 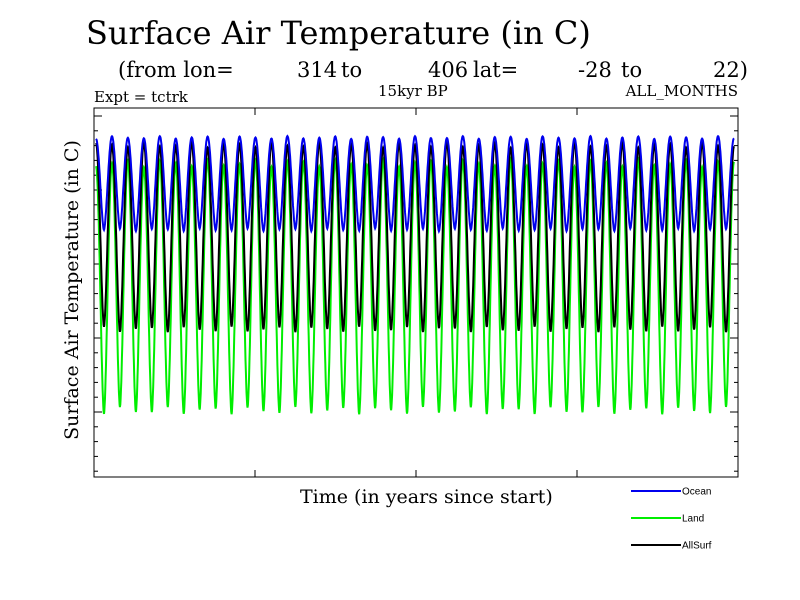 I want to click on months-label: ALL_MONTHS, so click(x=681, y=91).